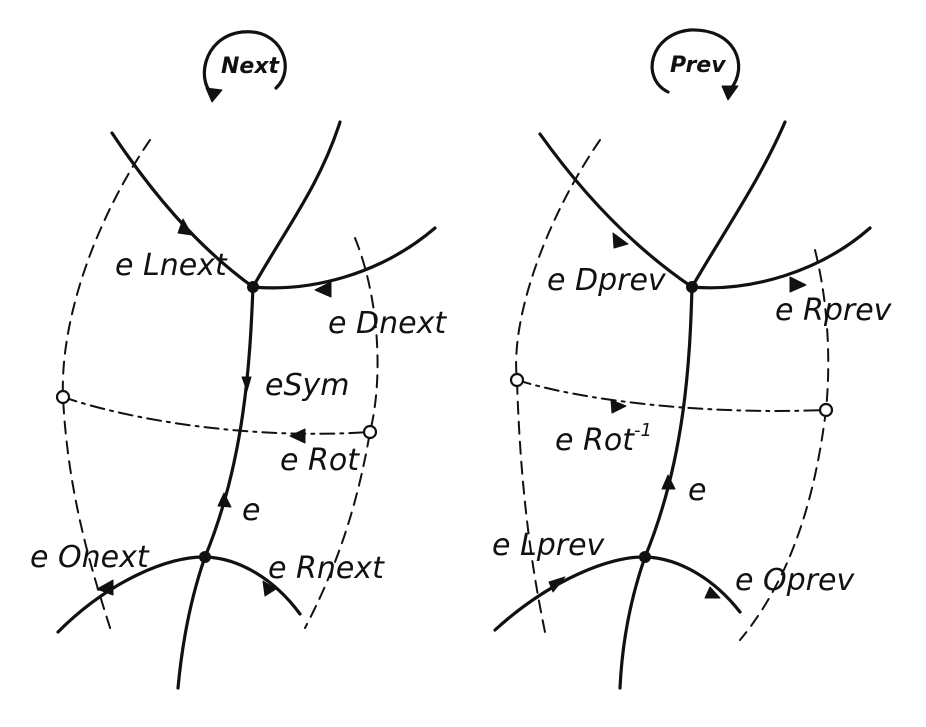 This screenshot has height=727, width=926. I want to click on arrow-erot-inv, so click(618, 406).